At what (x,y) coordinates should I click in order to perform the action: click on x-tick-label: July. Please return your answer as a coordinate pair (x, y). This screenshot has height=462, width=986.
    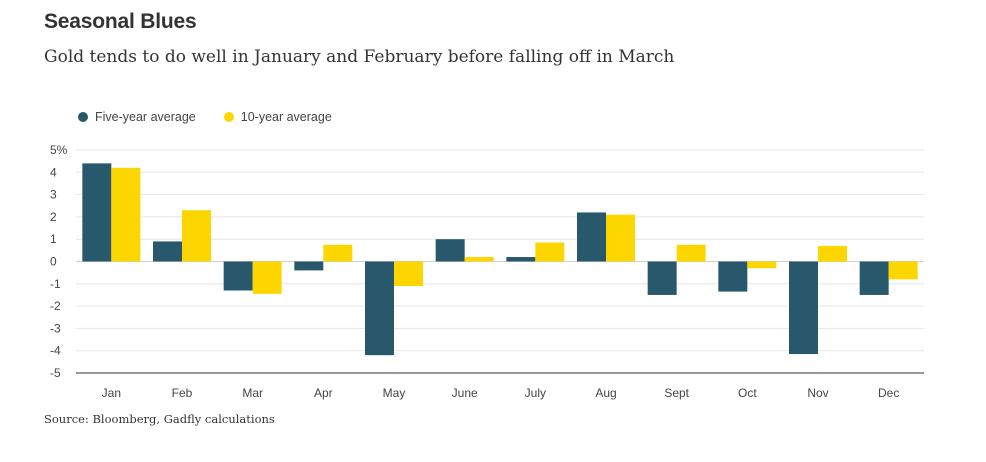
    Looking at the image, I should click on (535, 393).